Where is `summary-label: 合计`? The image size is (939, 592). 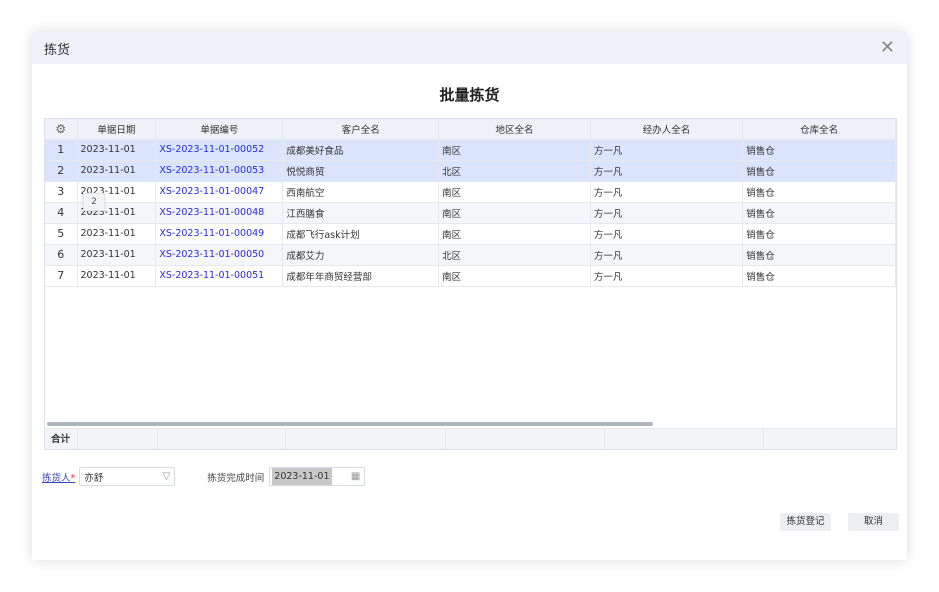
summary-label: 合计 is located at coordinates (61, 439).